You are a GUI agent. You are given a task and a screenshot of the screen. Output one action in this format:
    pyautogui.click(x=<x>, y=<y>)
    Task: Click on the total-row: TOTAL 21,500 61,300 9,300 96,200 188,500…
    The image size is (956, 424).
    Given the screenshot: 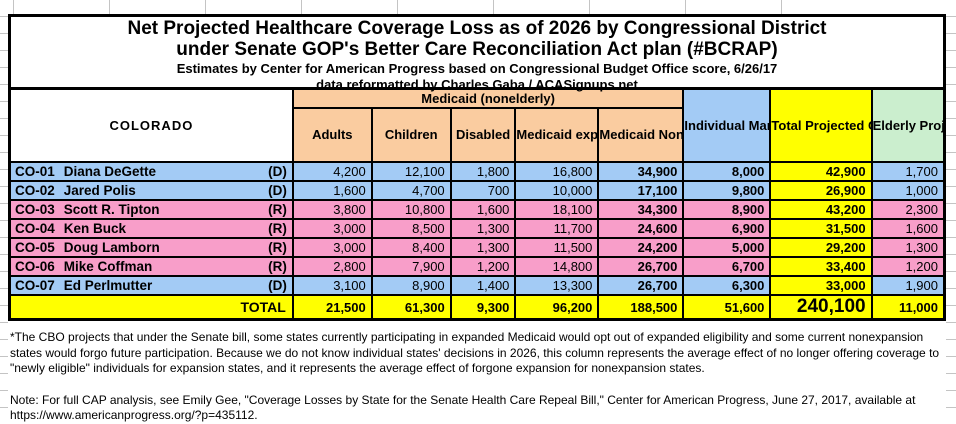 What is the action you would take?
    pyautogui.click(x=477, y=307)
    